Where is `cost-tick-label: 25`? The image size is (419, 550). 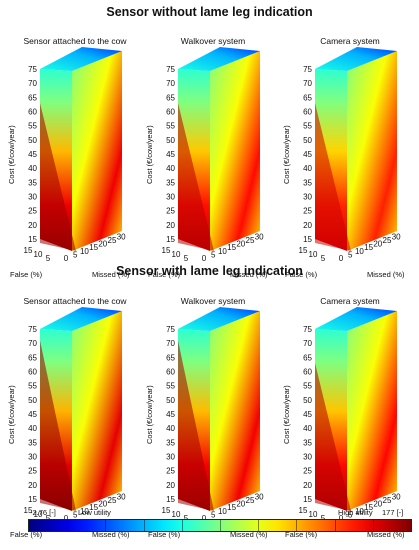 cost-tick-label: 25 is located at coordinates (307, 471).